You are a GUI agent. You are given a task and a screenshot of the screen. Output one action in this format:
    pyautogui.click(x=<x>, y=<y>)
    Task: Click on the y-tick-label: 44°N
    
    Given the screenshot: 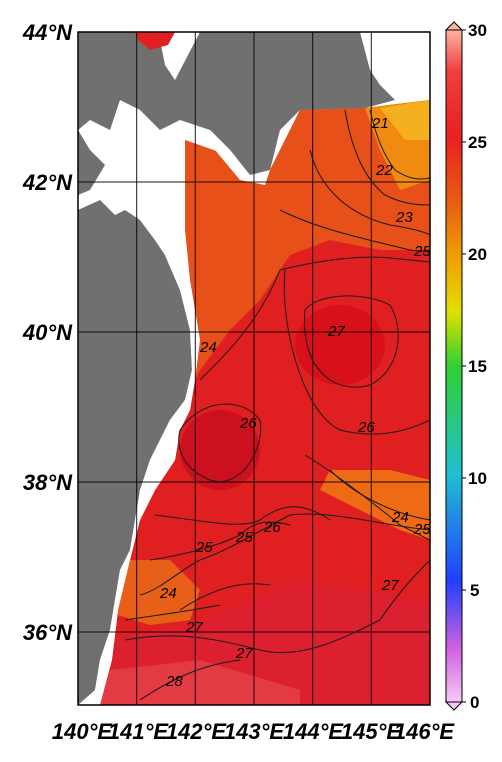 What is the action you would take?
    pyautogui.click(x=47, y=32)
    